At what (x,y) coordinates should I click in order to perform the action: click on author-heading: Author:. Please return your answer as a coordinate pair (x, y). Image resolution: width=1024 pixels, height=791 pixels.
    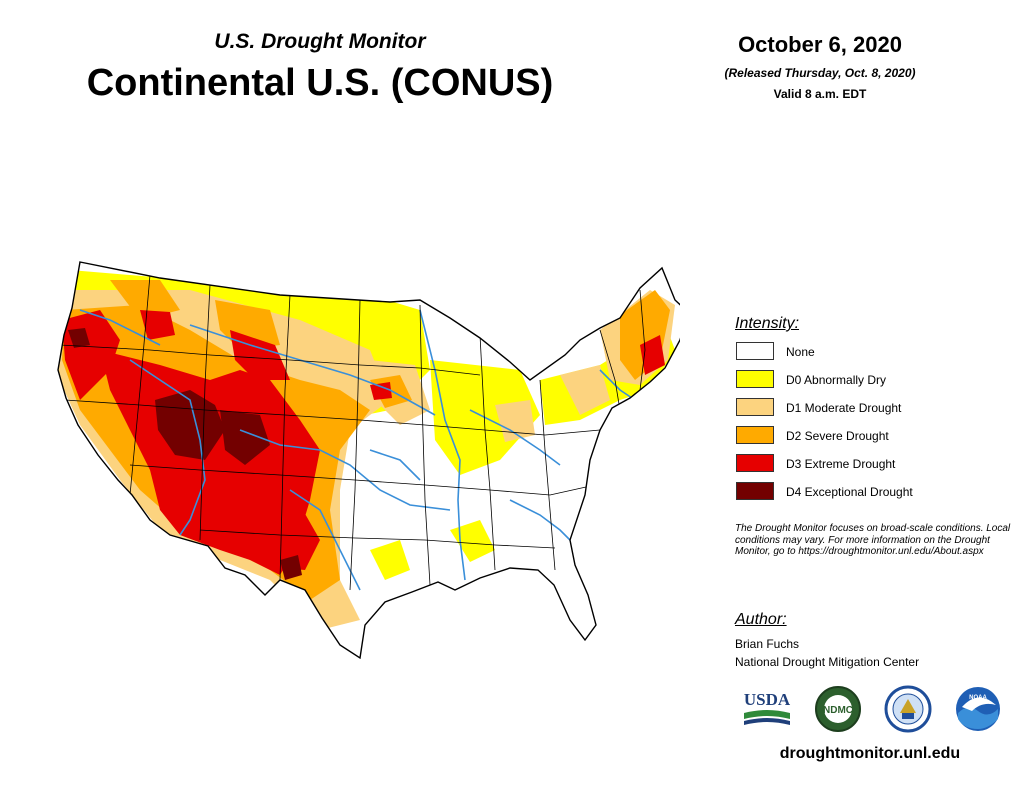
    Looking at the image, I should click on (761, 619).